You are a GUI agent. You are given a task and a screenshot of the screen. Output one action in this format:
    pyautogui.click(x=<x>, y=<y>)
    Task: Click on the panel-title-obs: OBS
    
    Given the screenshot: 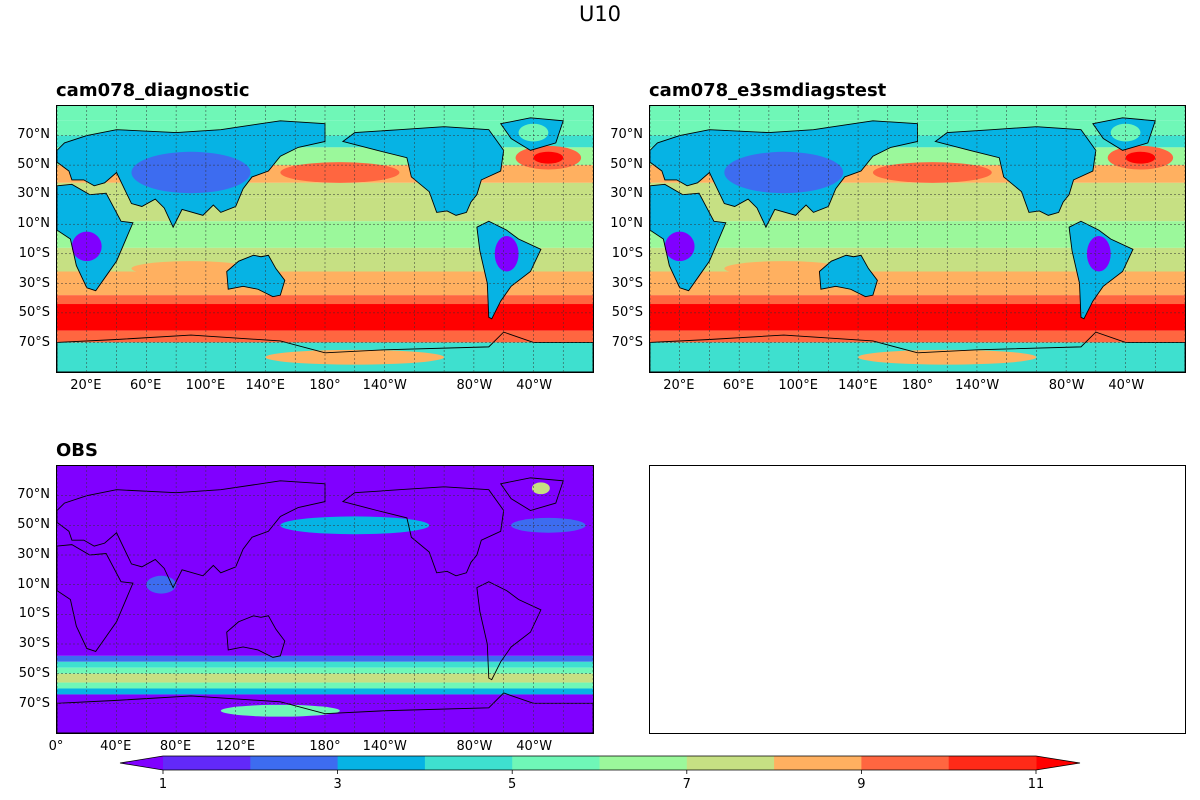 What is the action you would take?
    pyautogui.click(x=77, y=450)
    